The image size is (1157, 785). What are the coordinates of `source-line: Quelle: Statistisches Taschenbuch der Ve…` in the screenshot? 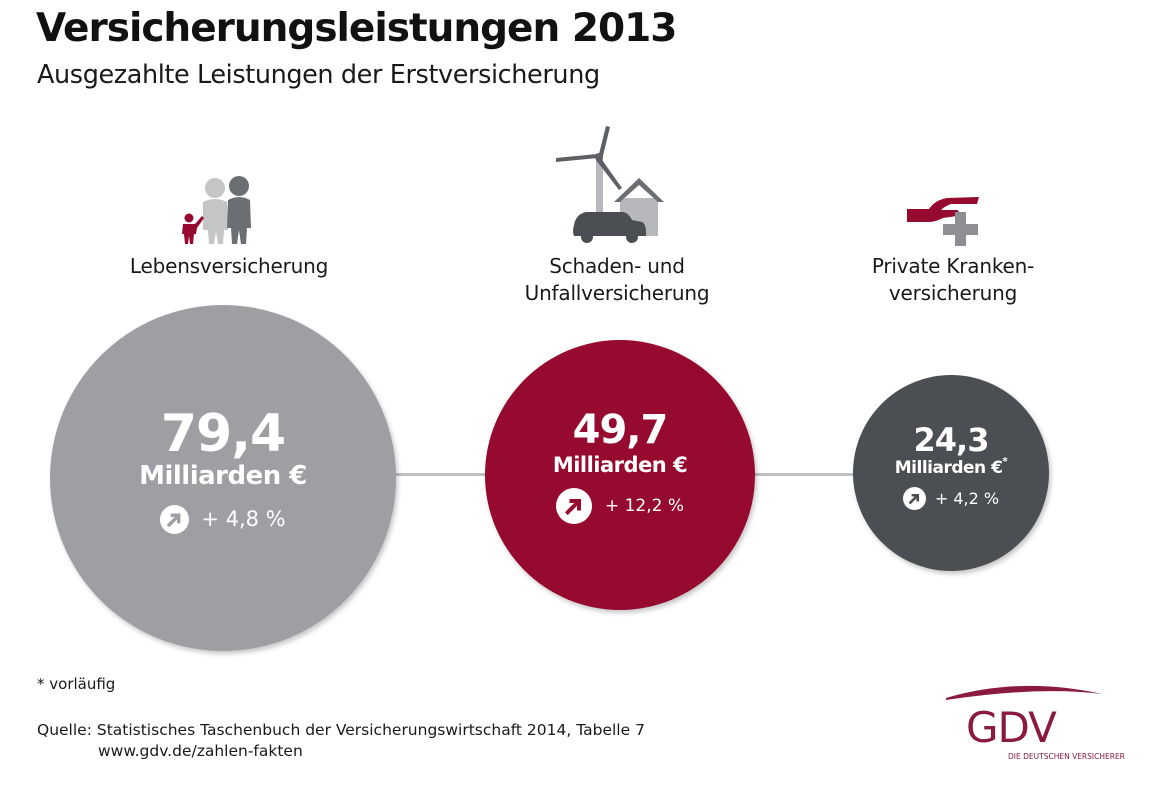 It's located at (341, 730).